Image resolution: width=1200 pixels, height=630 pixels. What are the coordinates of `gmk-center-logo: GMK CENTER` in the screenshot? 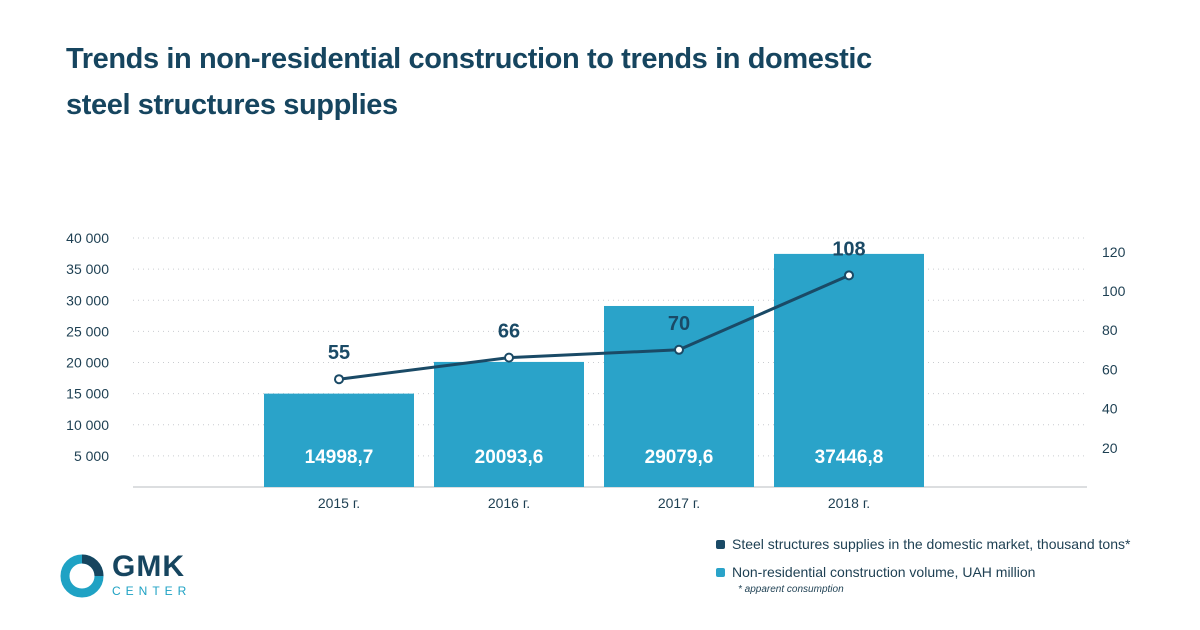 It's located at (126, 574).